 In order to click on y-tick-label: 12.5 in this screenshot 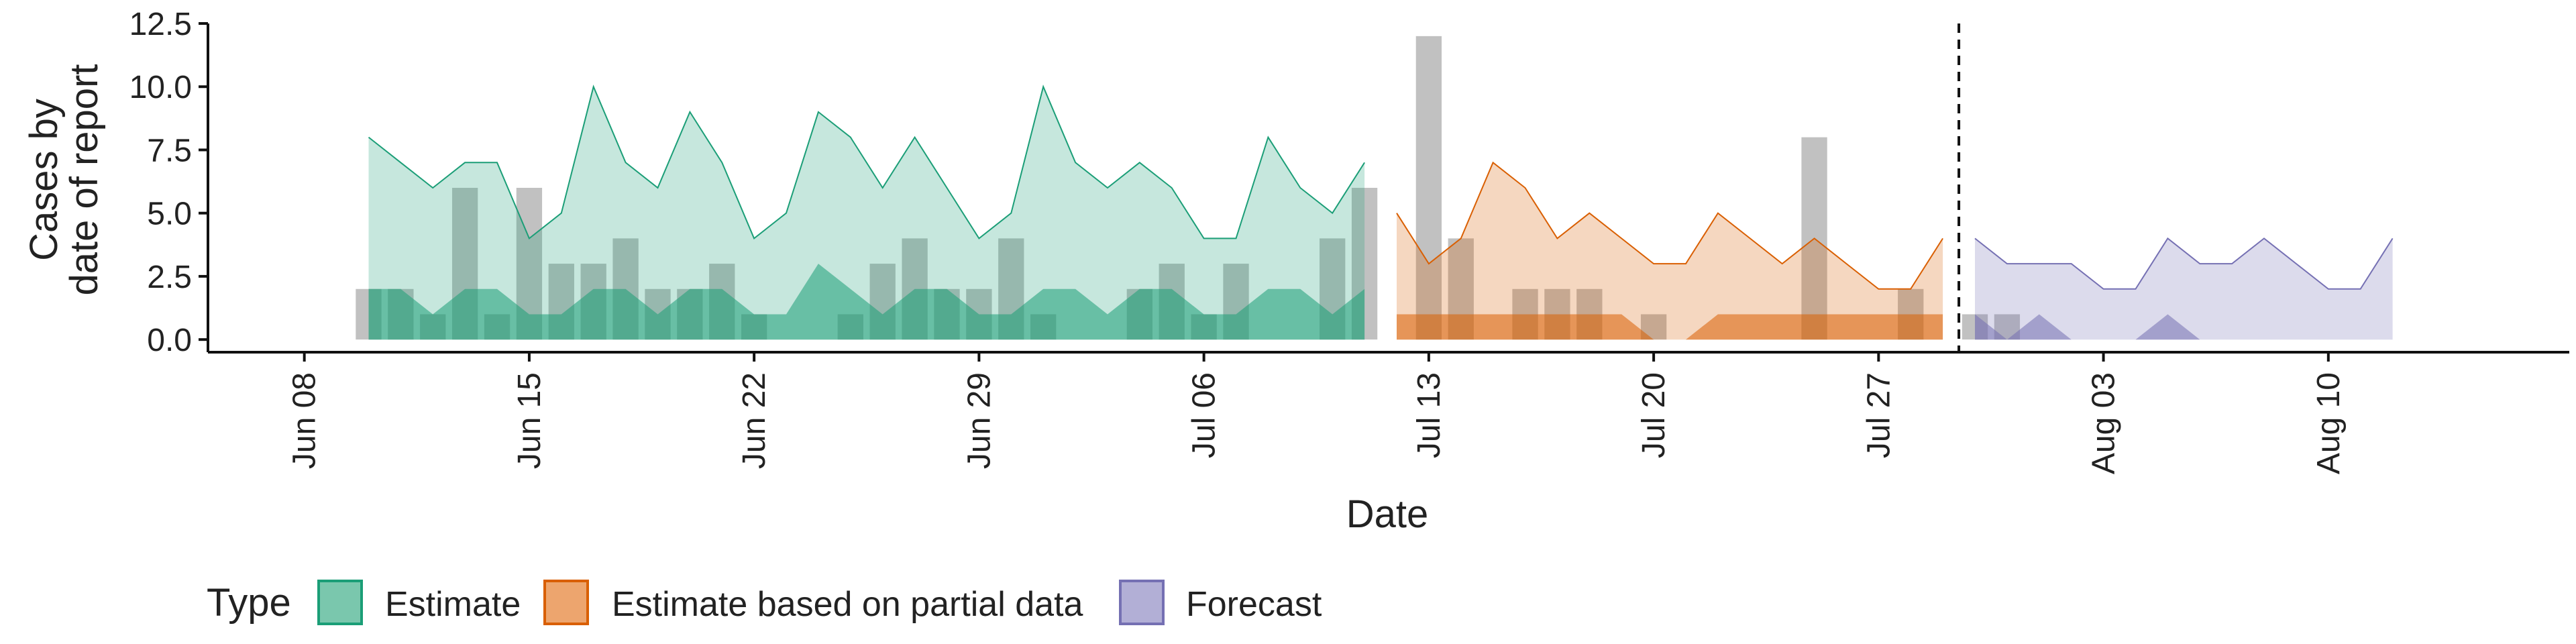, I will do `click(160, 24)`.